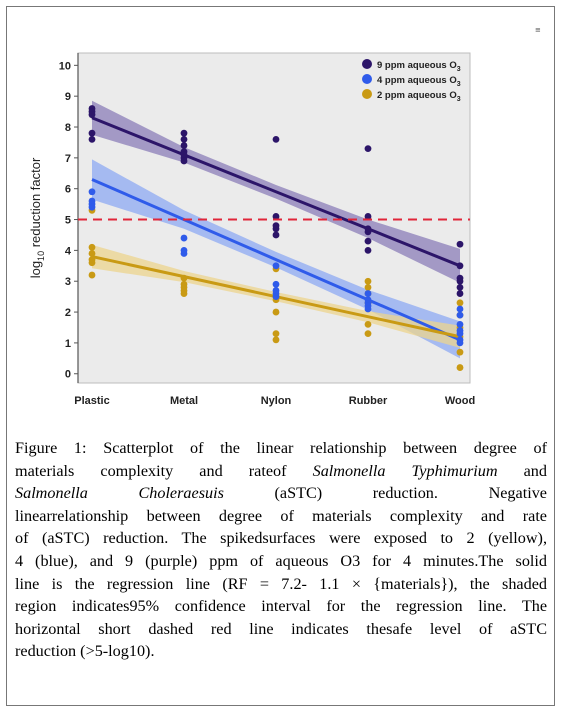 Image resolution: width=563 pixels, height=713 pixels. What do you see at coordinates (68, 251) in the screenshot?
I see `y-tick-label: 4` at bounding box center [68, 251].